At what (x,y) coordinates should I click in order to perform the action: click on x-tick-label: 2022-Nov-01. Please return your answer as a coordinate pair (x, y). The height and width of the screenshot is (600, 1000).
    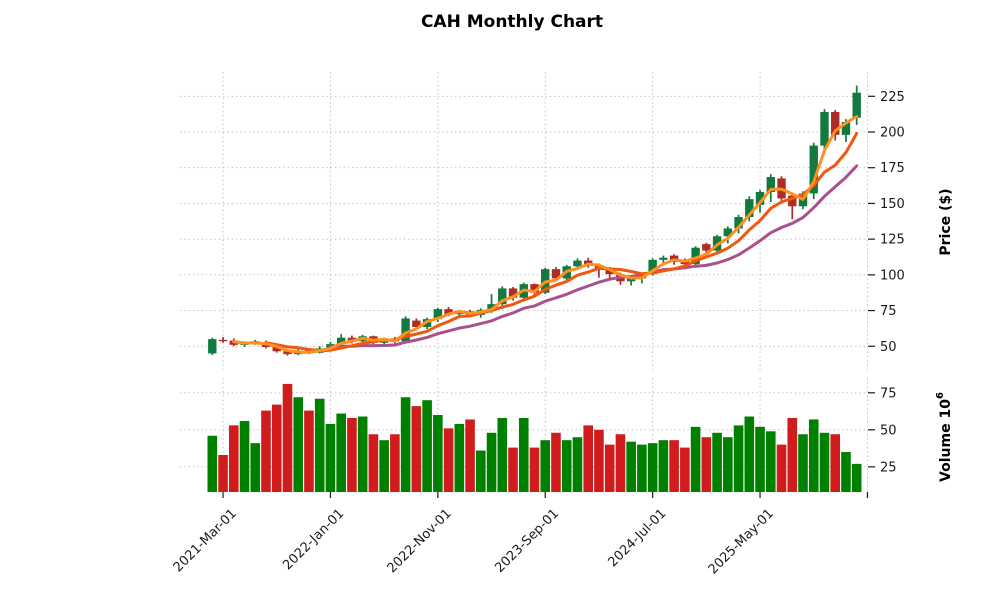
    Looking at the image, I should click on (420, 541).